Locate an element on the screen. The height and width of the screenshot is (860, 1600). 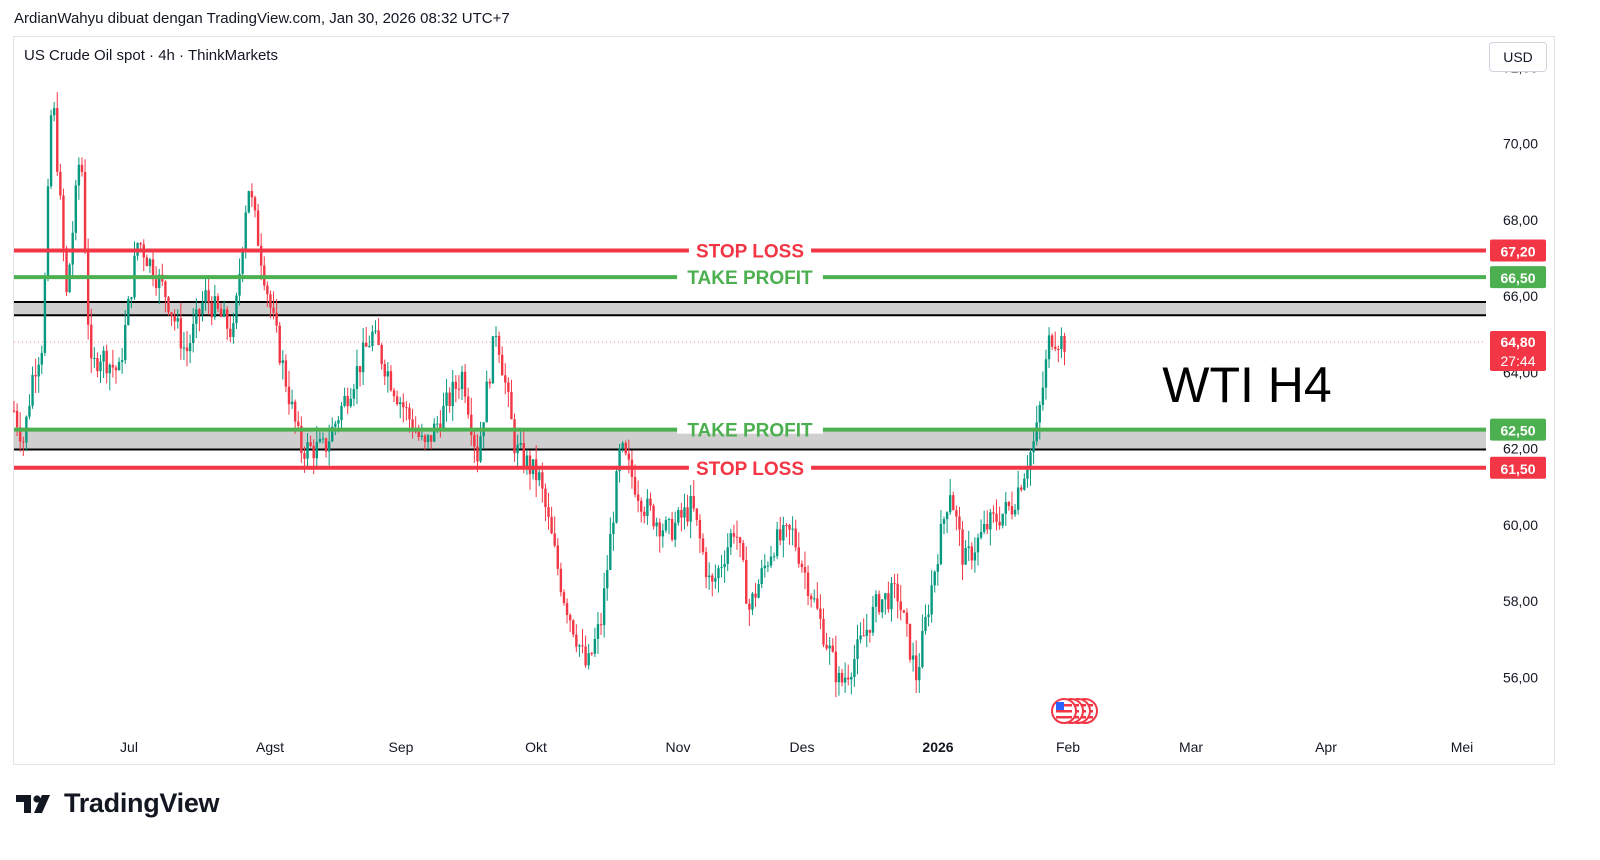
stop-loss-upper-label-gap is located at coordinates (750, 250).